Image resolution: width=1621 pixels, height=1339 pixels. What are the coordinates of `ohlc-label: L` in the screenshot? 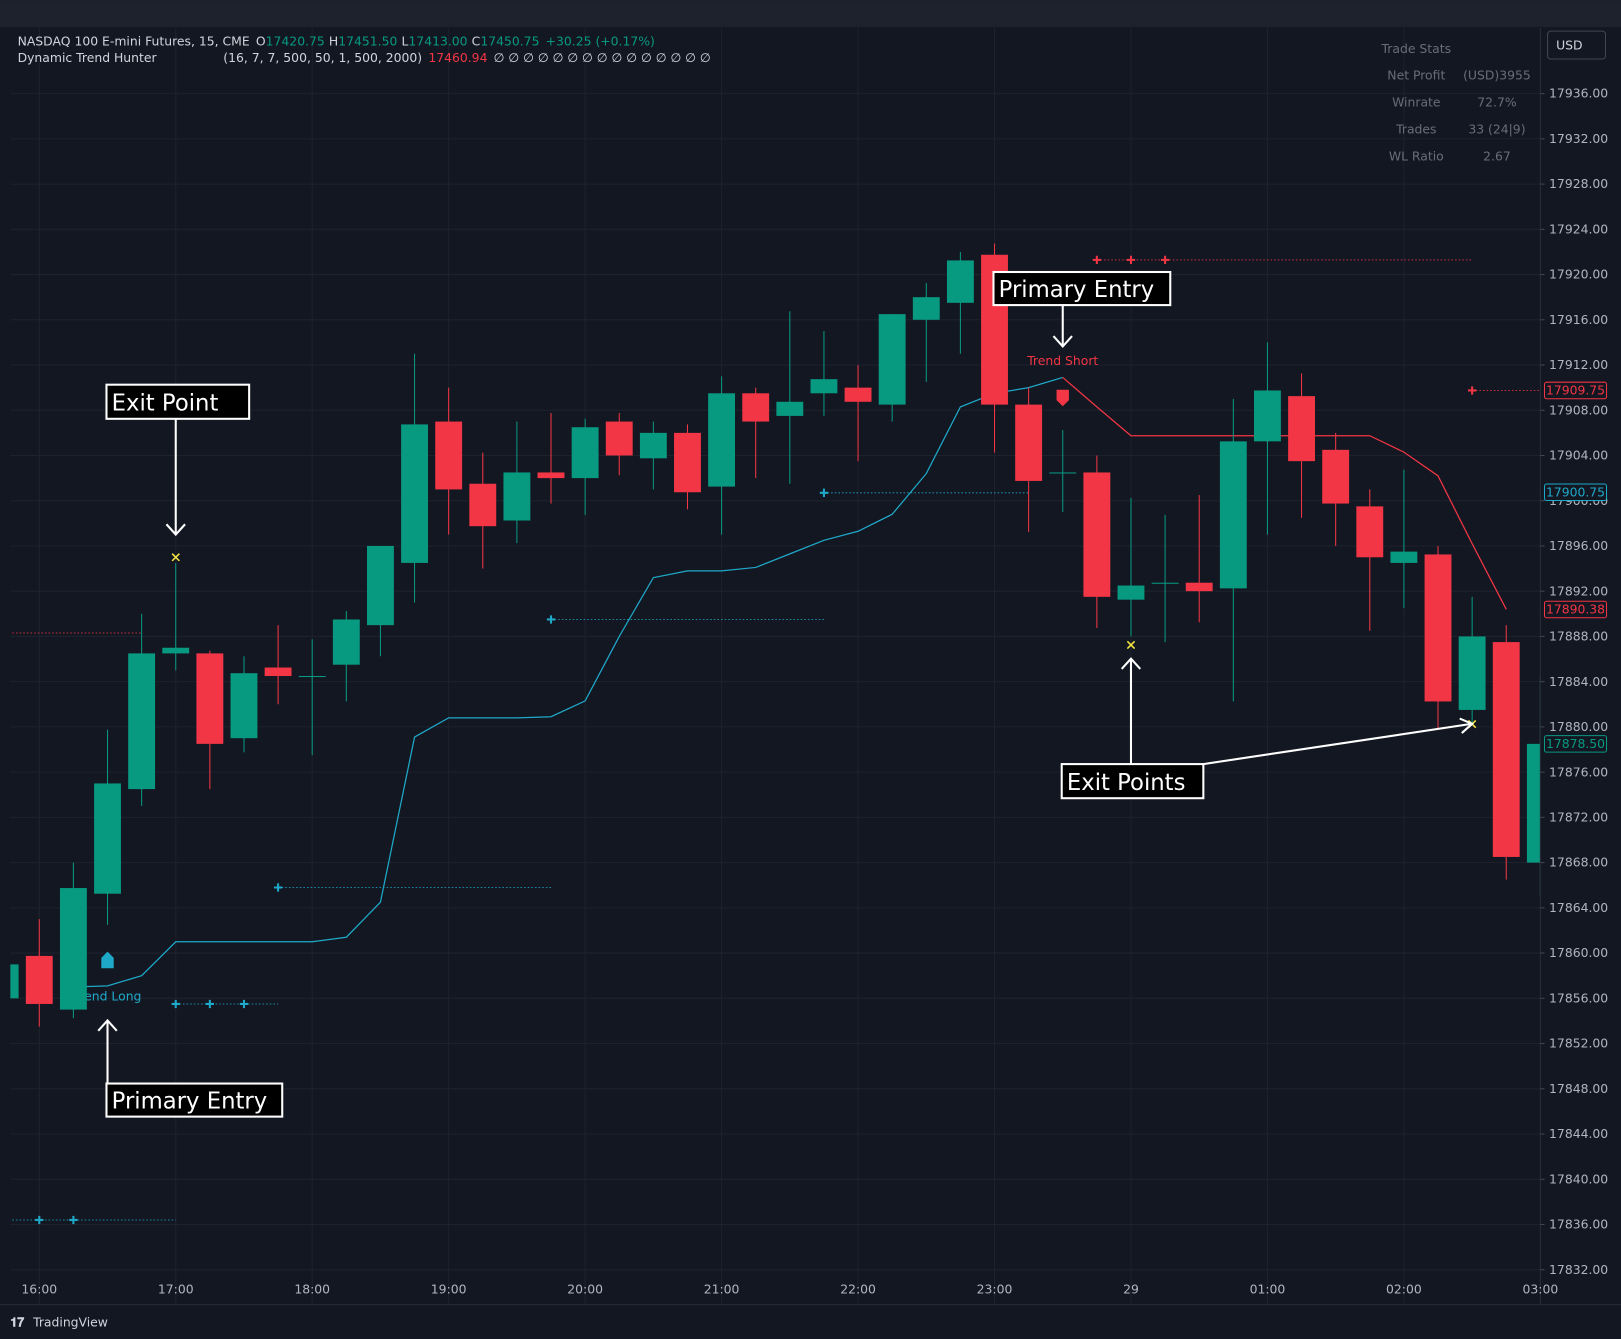 It's located at (405, 41).